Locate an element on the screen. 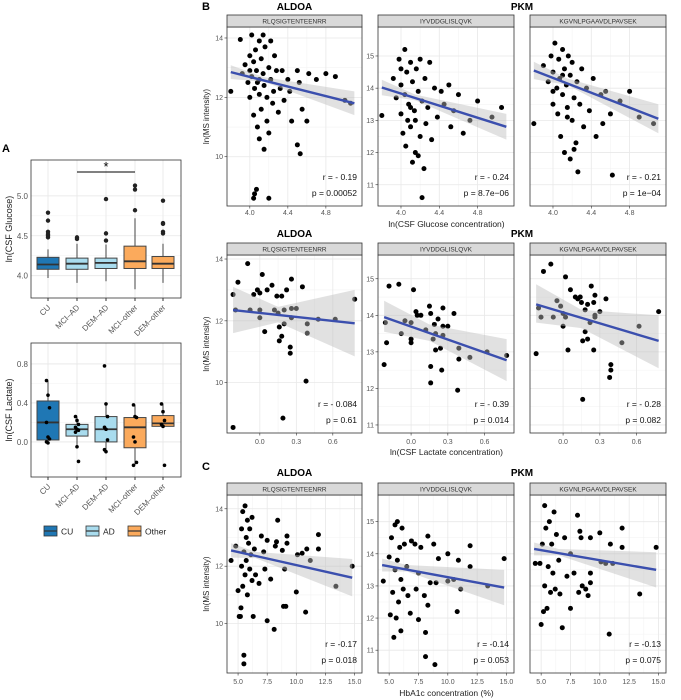  y-tick-label: 15 is located at coordinates (370, 522).